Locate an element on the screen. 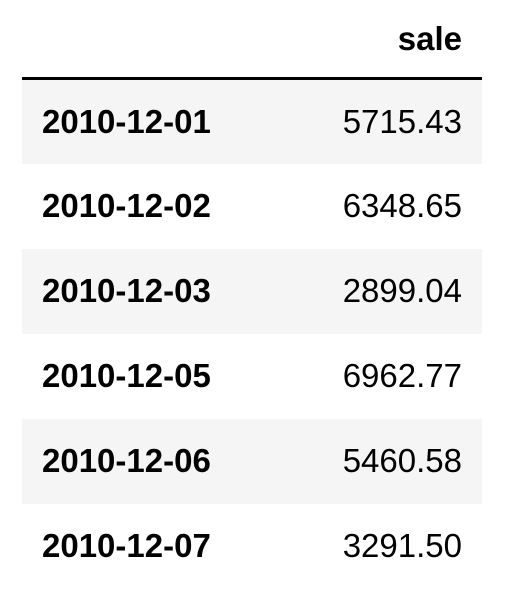 The height and width of the screenshot is (592, 524). table-row: 2010-12-02 6348.65 is located at coordinates (252, 206).